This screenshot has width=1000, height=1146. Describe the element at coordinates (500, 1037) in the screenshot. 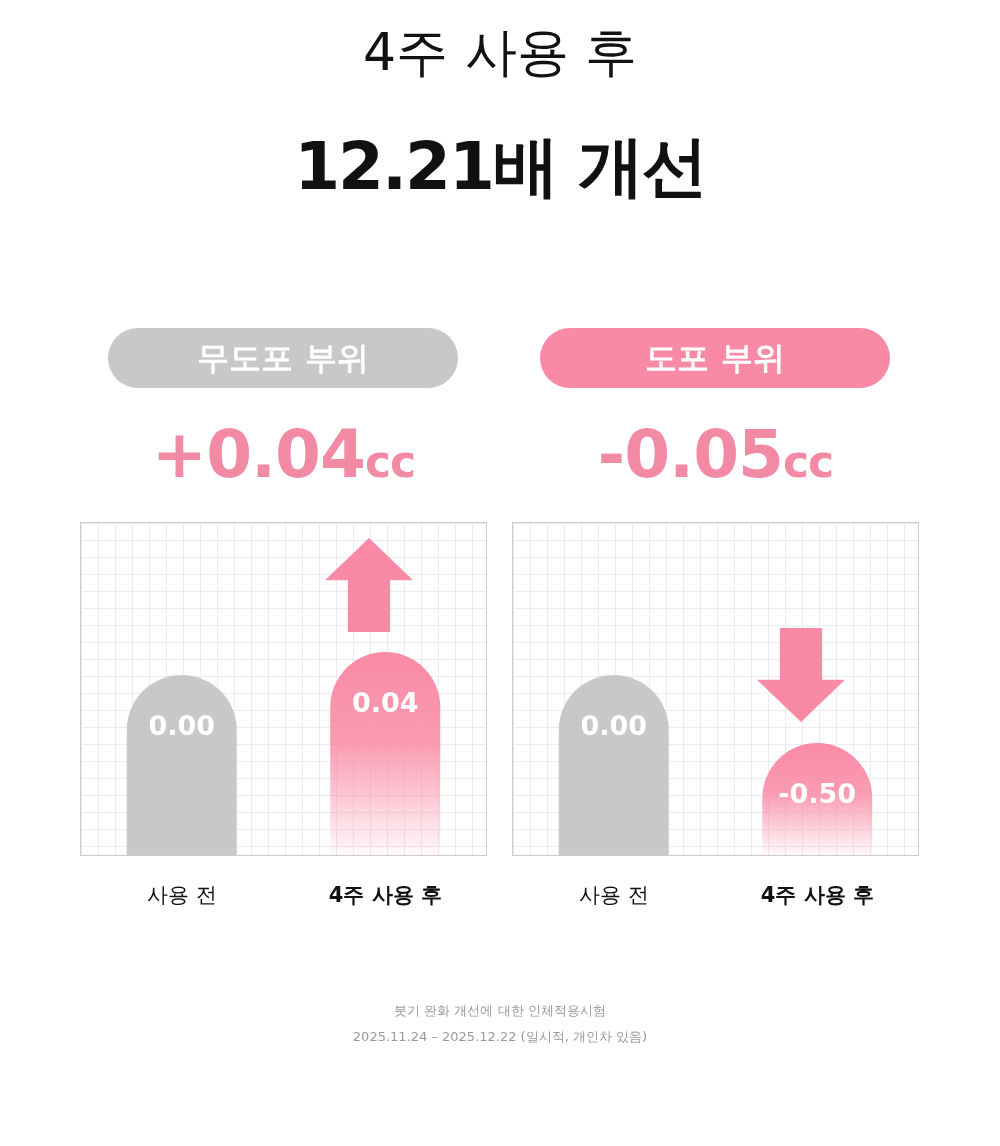

I see `text: 2025.11.24 – 2025.12.22 (일시적, 개인차 있음)` at that location.